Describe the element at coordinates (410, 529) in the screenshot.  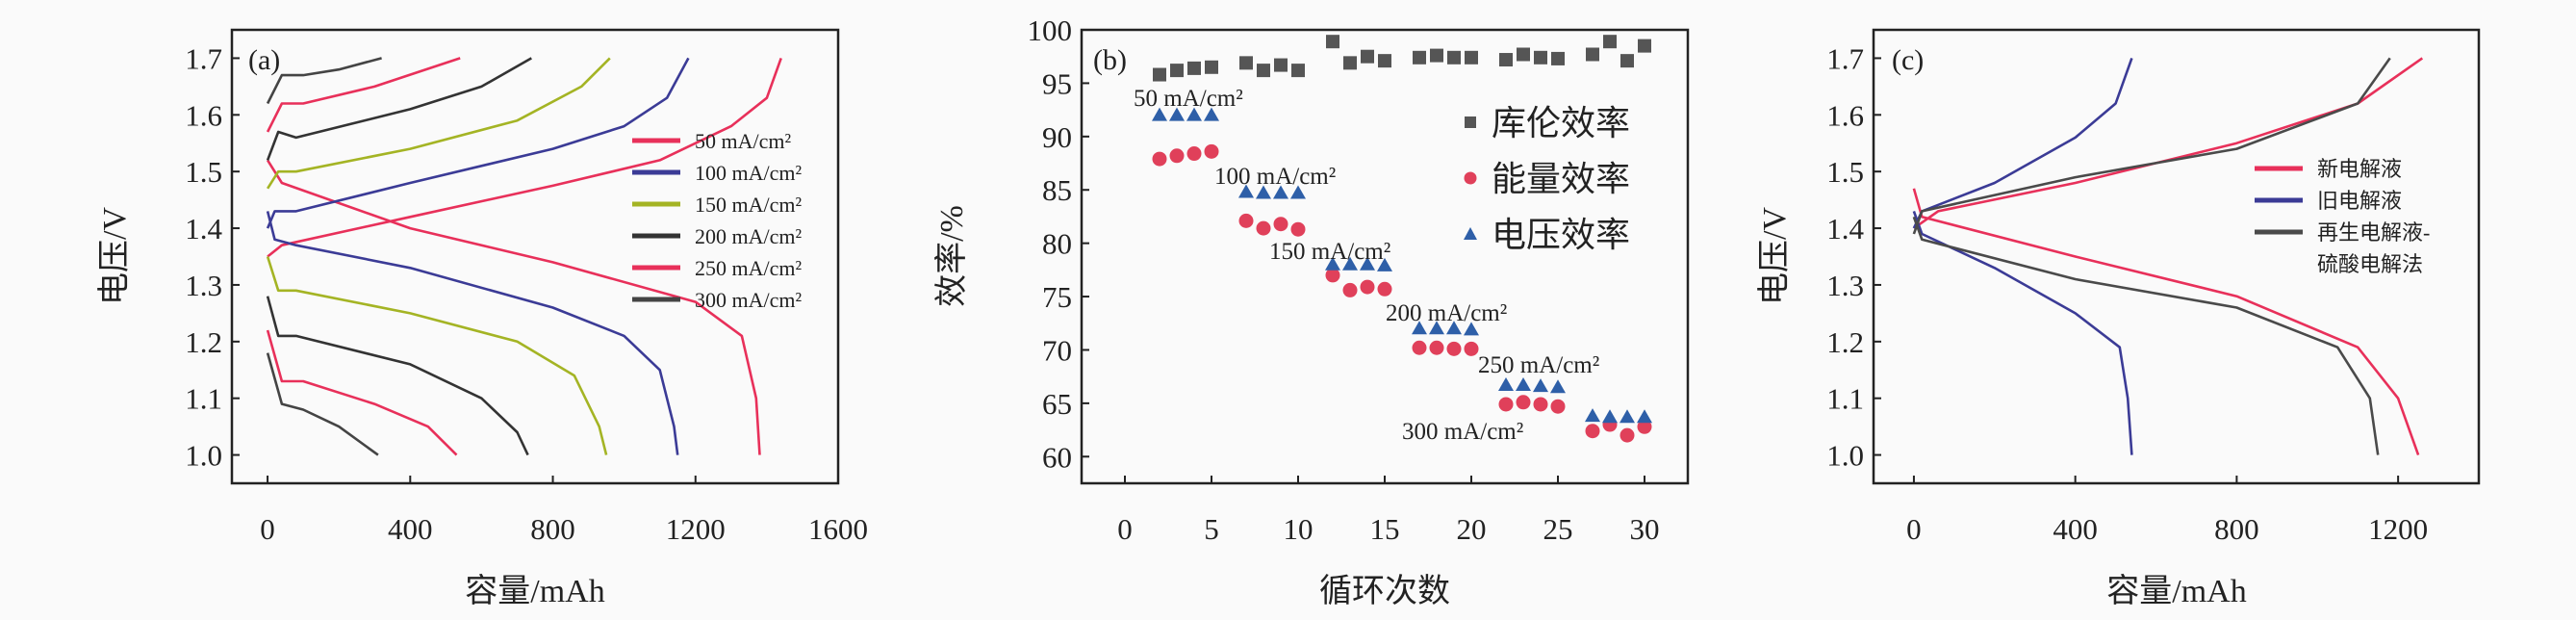
I see `x-tick-label: 400` at that location.